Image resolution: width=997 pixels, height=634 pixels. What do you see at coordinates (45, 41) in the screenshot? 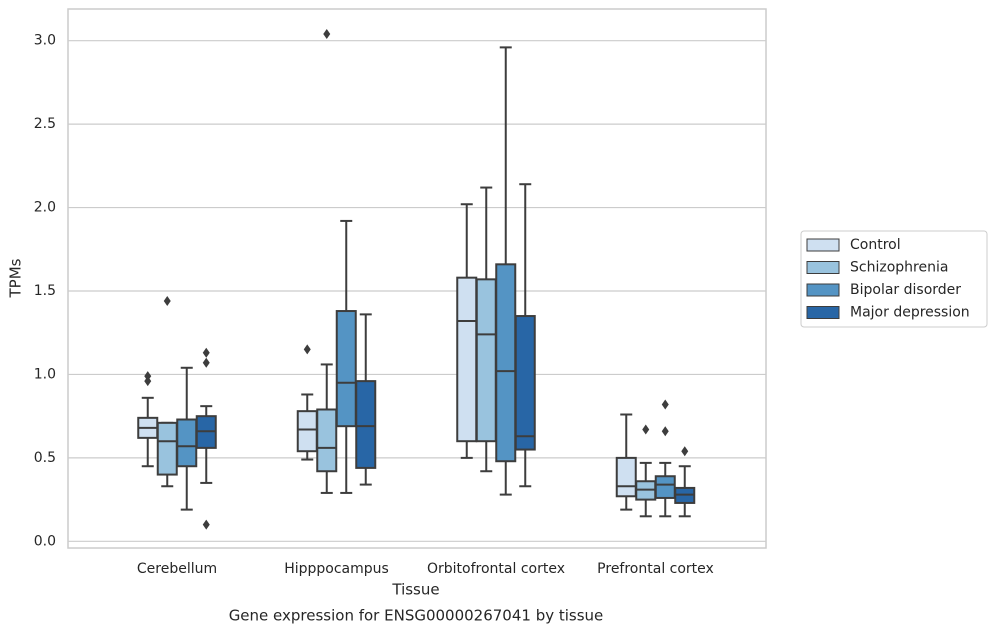
I see `y-tick-label: 3.0` at bounding box center [45, 41].